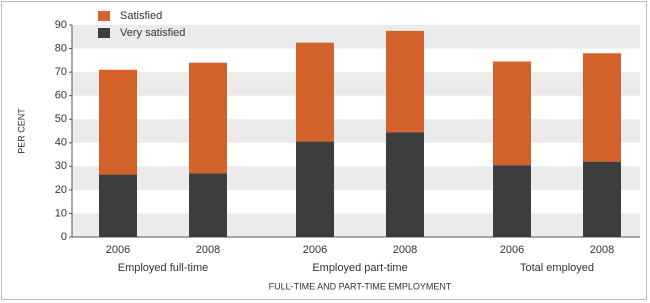  I want to click on y-tick-label: 80, so click(61, 48).